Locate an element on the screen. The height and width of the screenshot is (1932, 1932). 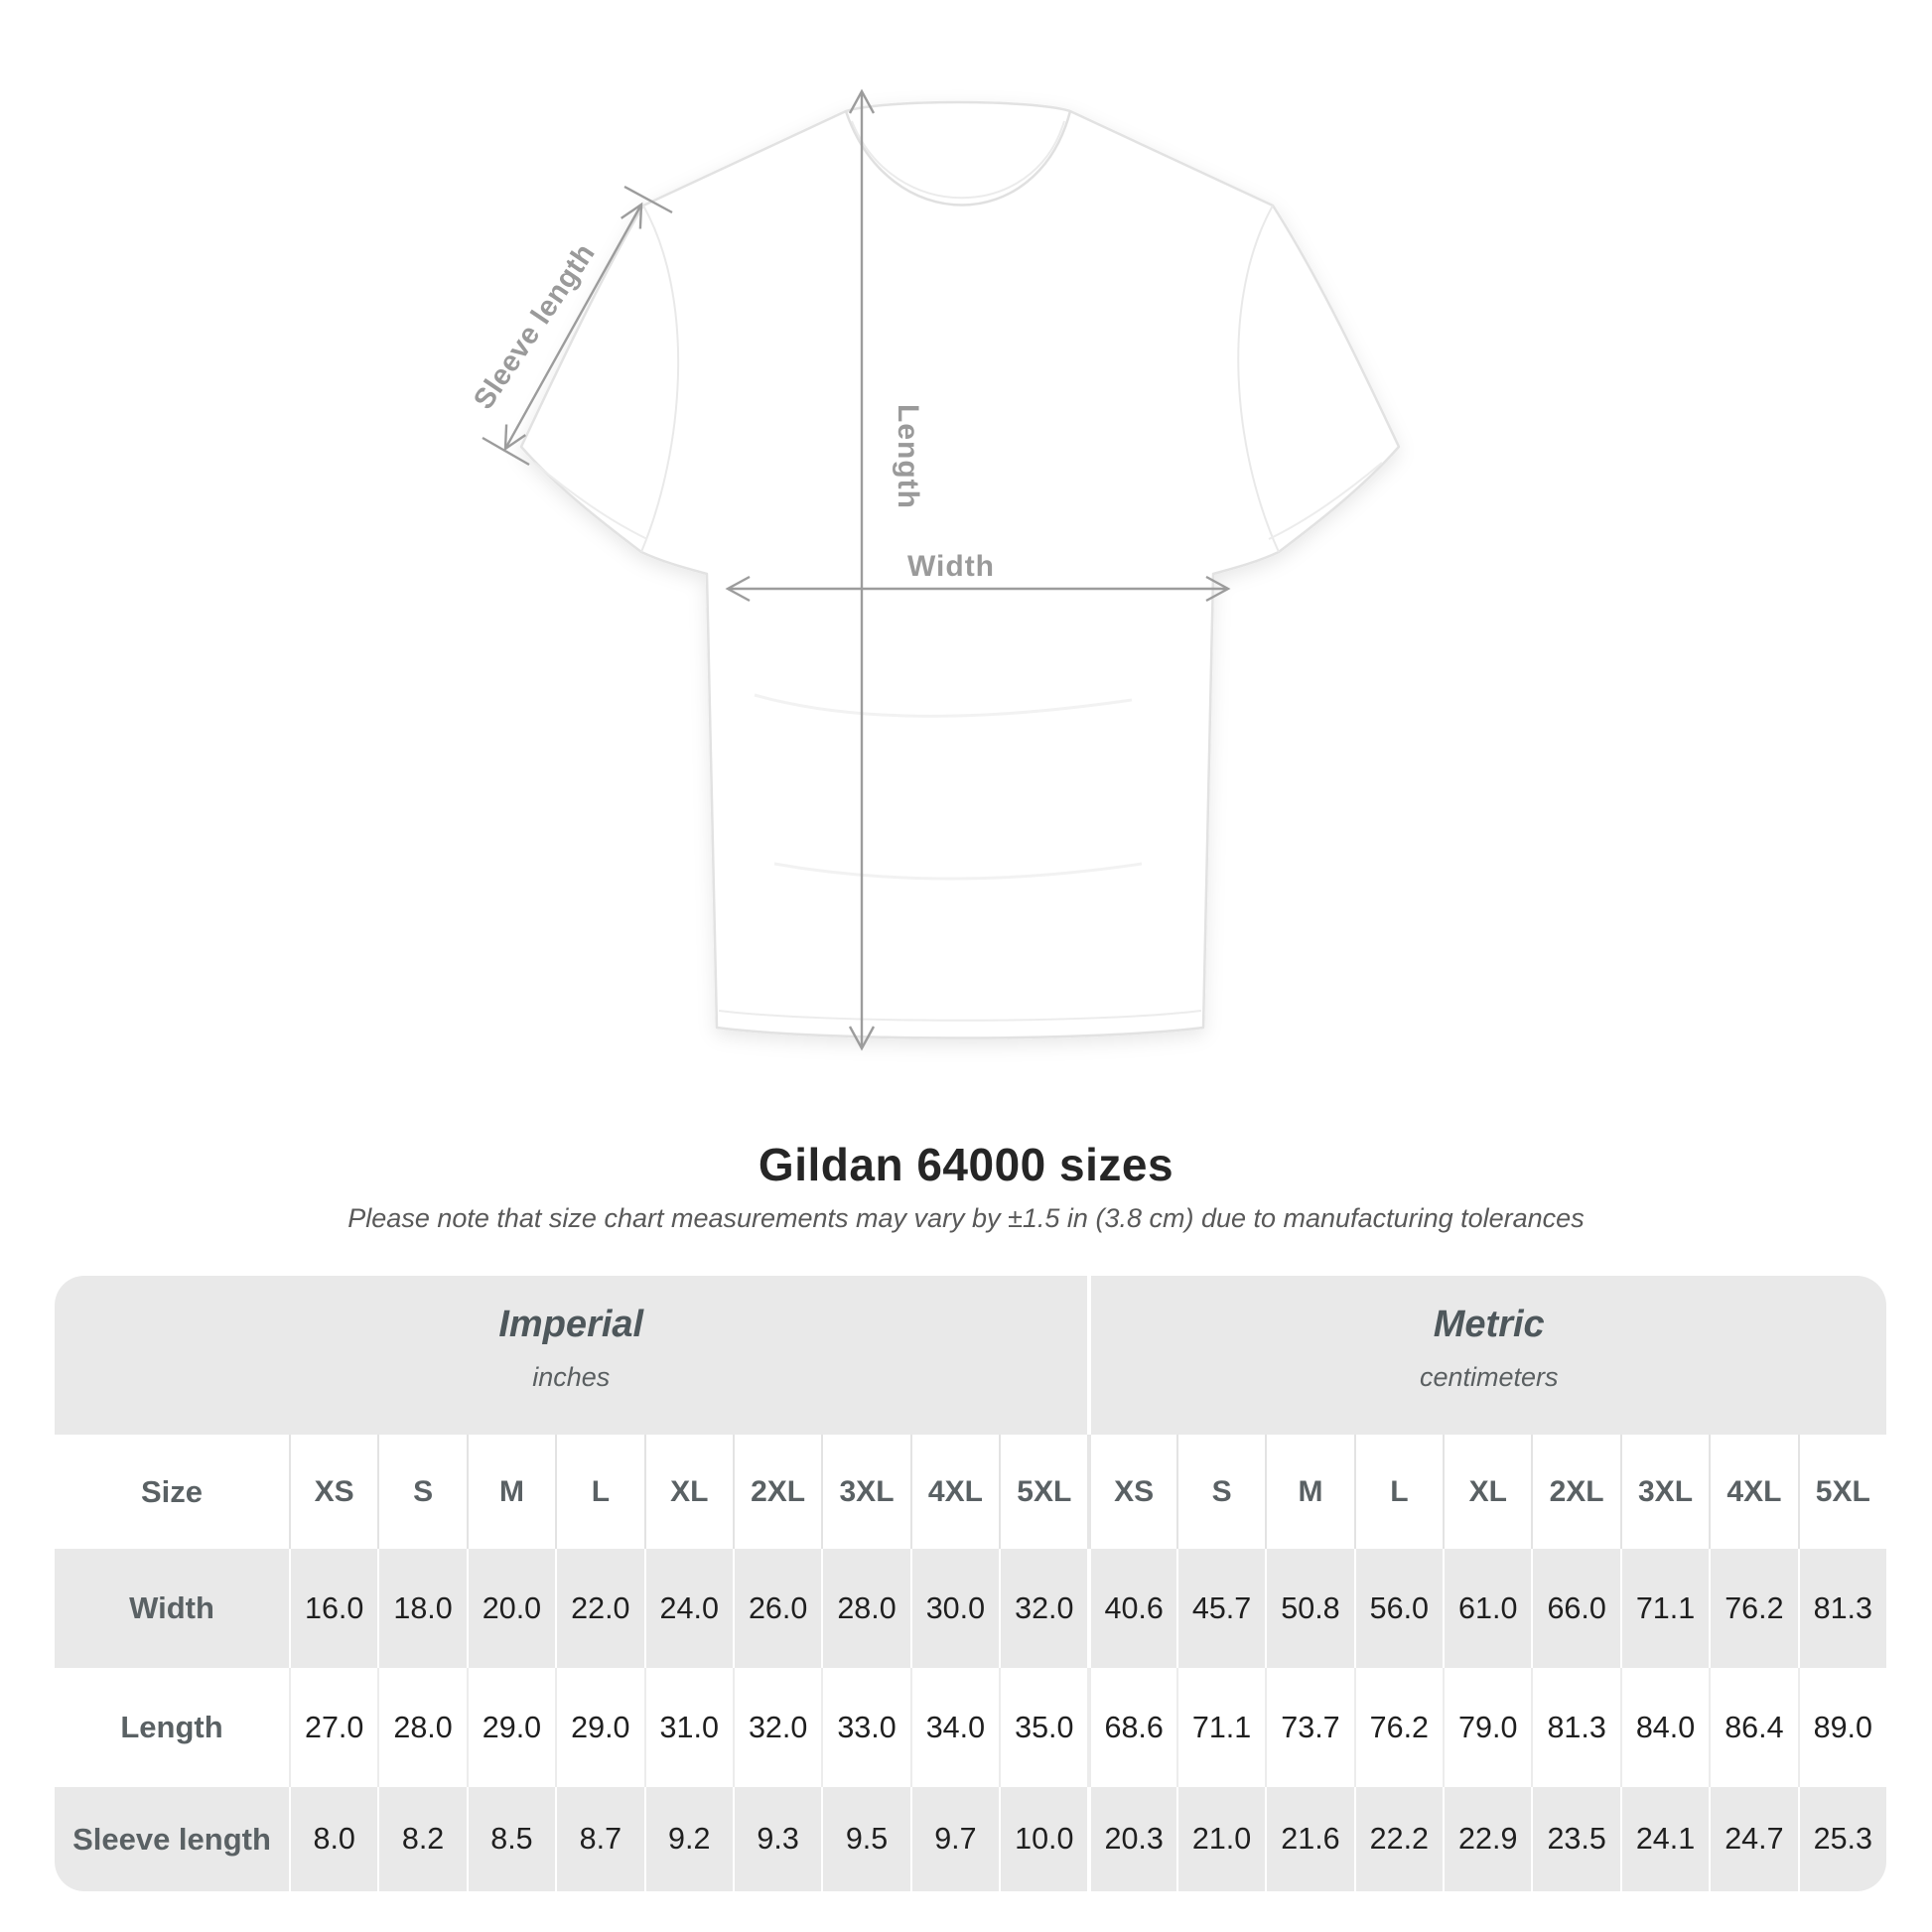
value-width-metric-s: 45.7 is located at coordinates (1220, 1608).